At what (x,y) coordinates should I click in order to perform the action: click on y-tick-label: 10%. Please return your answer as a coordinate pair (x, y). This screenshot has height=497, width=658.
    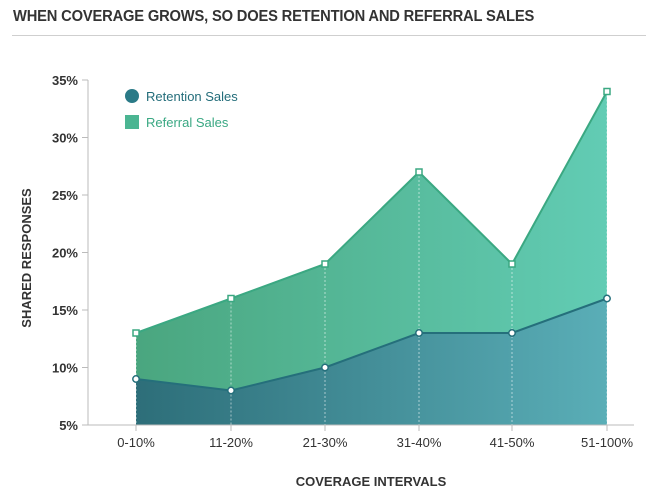
    Looking at the image, I should click on (65, 368).